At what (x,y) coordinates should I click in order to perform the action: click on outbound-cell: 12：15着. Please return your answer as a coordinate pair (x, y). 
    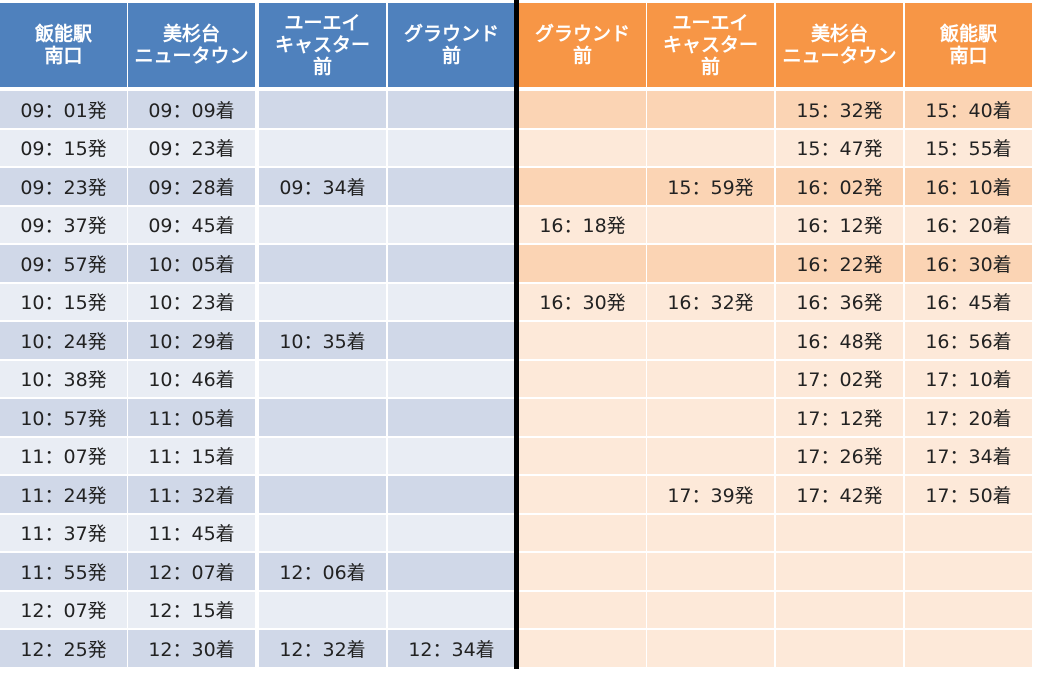
    Looking at the image, I should click on (191, 609).